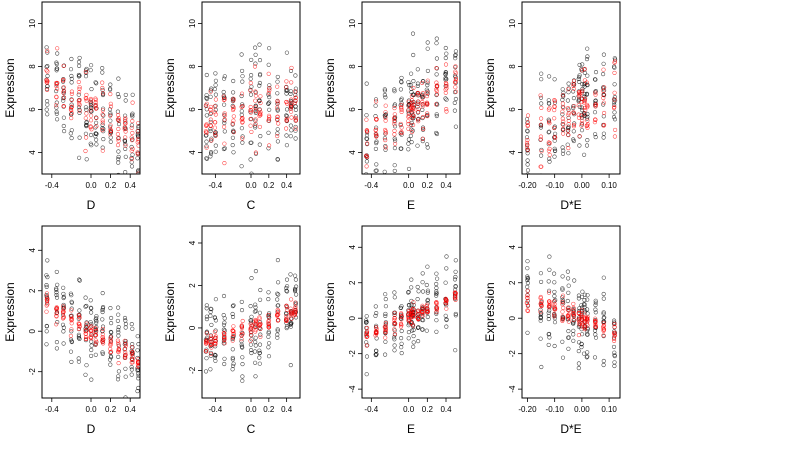 The height and width of the screenshot is (450, 800). What do you see at coordinates (571, 312) in the screenshot?
I see `plot-frame` at bounding box center [571, 312].